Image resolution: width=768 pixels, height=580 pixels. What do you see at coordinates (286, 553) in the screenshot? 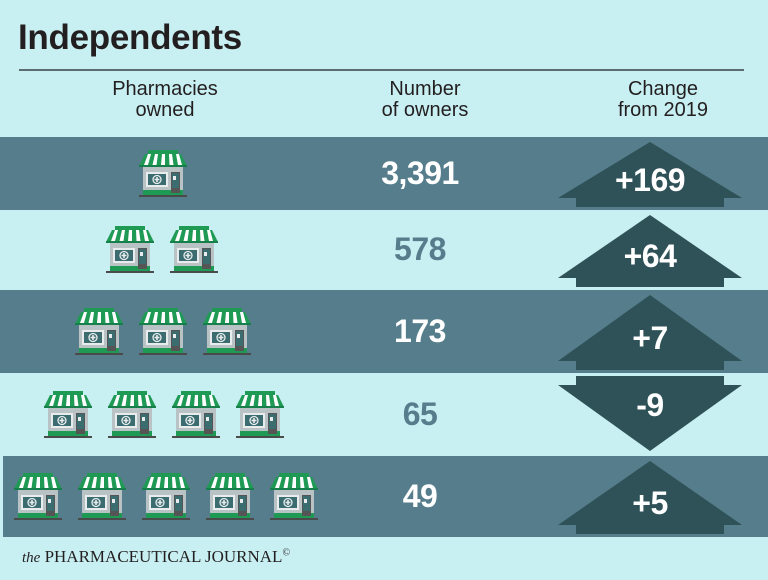
I see `copyright-mark: ©` at bounding box center [286, 553].